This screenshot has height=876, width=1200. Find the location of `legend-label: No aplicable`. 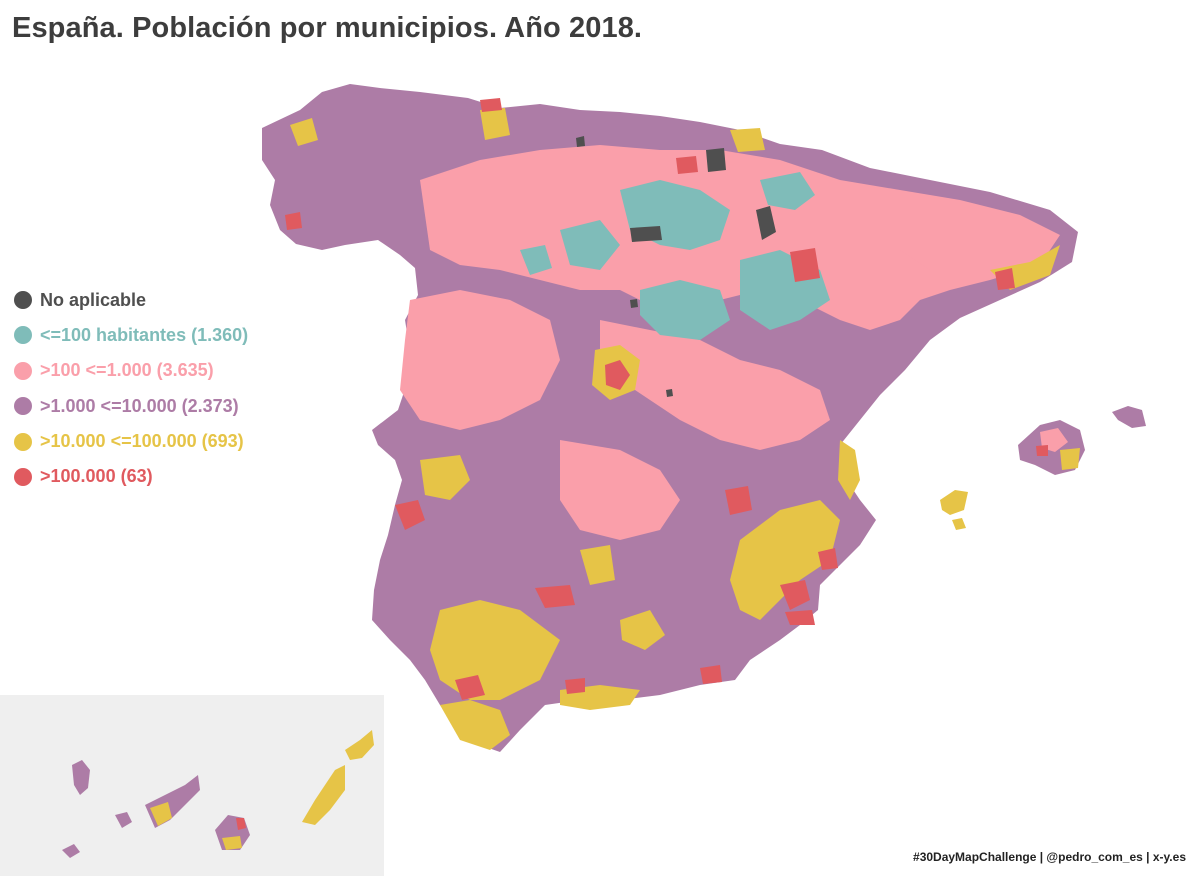

legend-label: No aplicable is located at coordinates (93, 299).